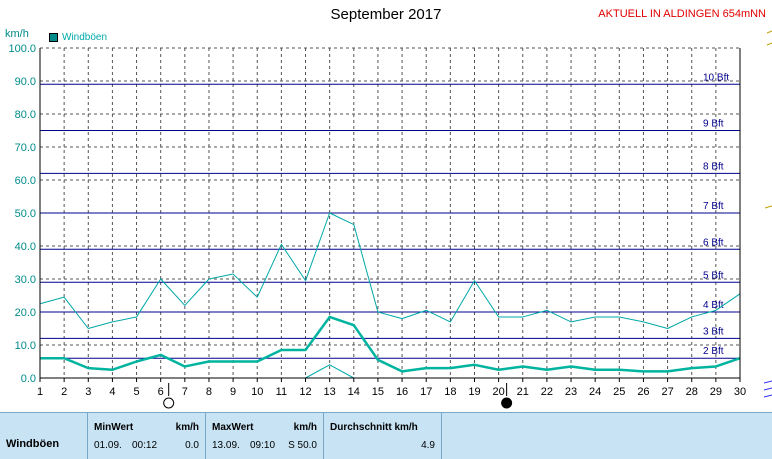 The width and height of the screenshot is (772, 459). I want to click on min-time: 00:12, so click(145, 445).